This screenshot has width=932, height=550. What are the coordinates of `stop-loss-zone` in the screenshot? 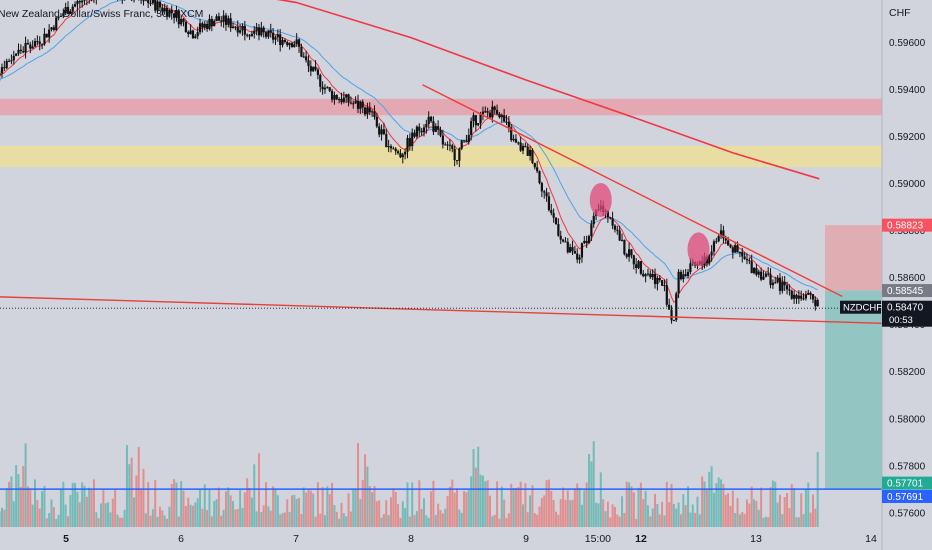 It's located at (854, 258).